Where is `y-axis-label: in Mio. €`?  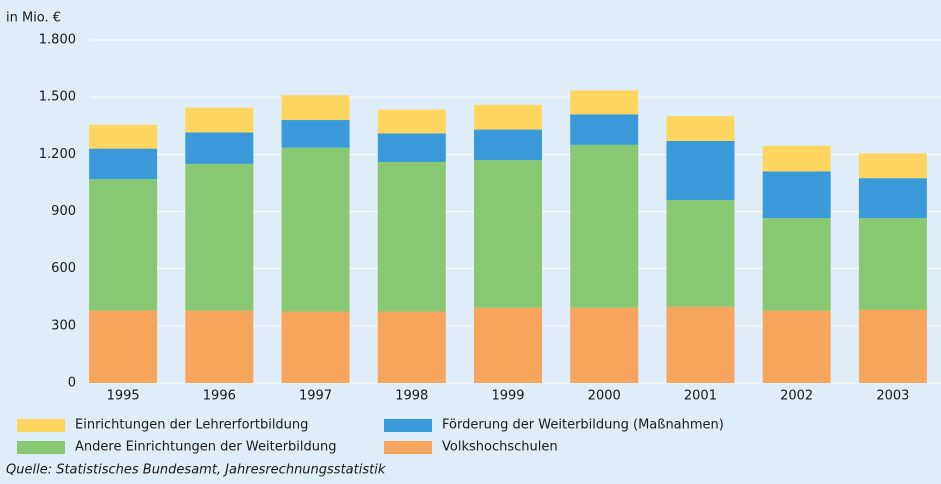 y-axis-label: in Mio. € is located at coordinates (33, 18).